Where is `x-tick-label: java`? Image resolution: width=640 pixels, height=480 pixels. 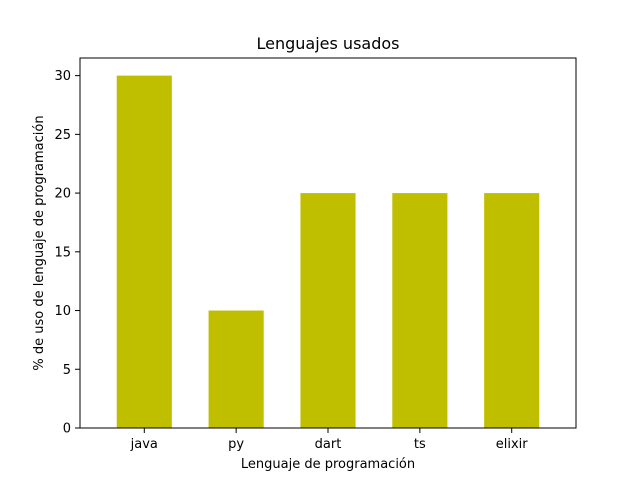 x-tick-label: java is located at coordinates (144, 444).